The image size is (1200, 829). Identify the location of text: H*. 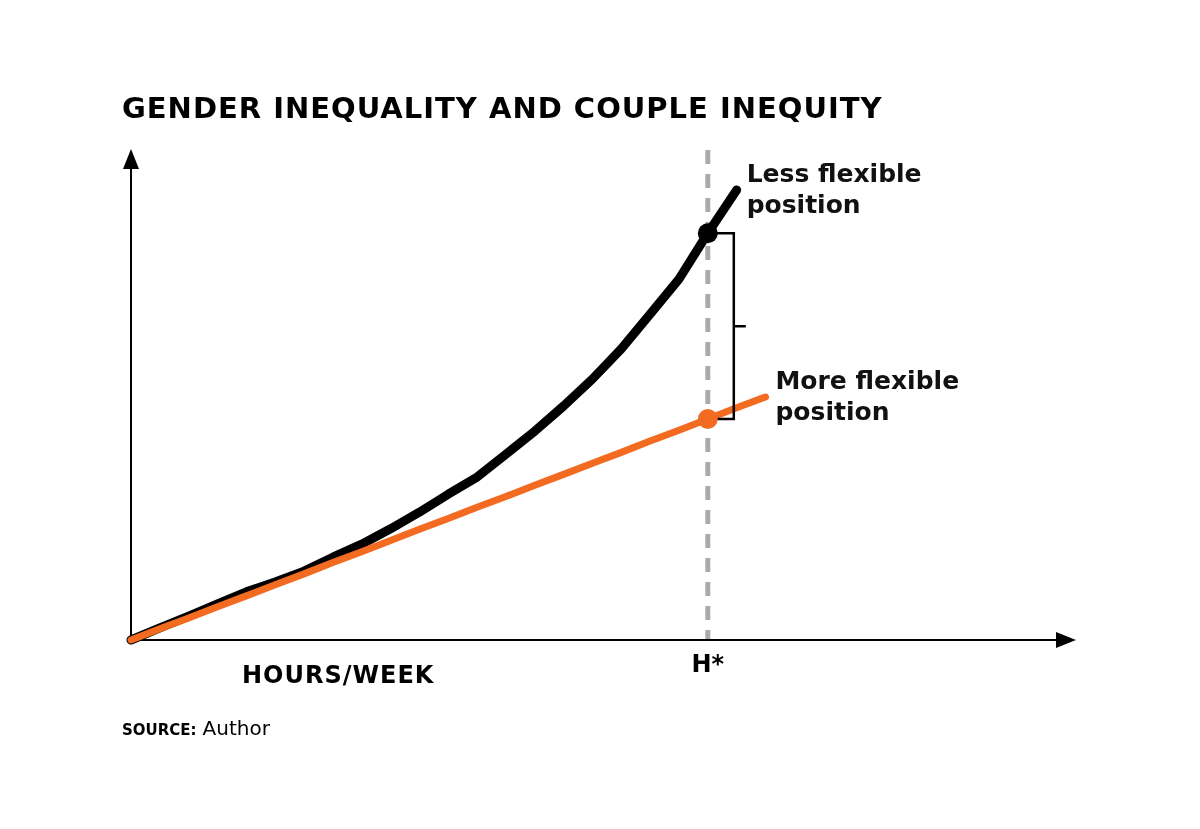
(708, 664).